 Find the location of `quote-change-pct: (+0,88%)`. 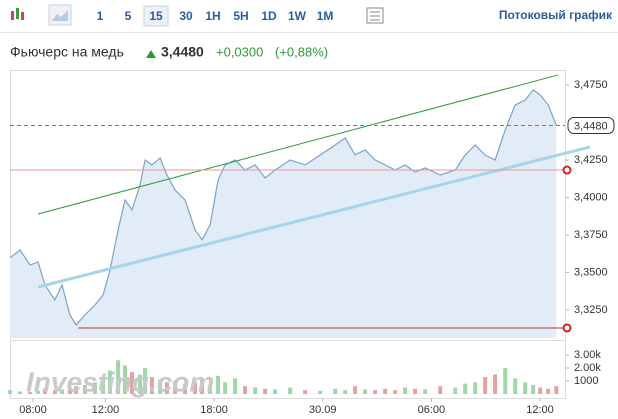

quote-change-pct: (+0,88%) is located at coordinates (301, 51).